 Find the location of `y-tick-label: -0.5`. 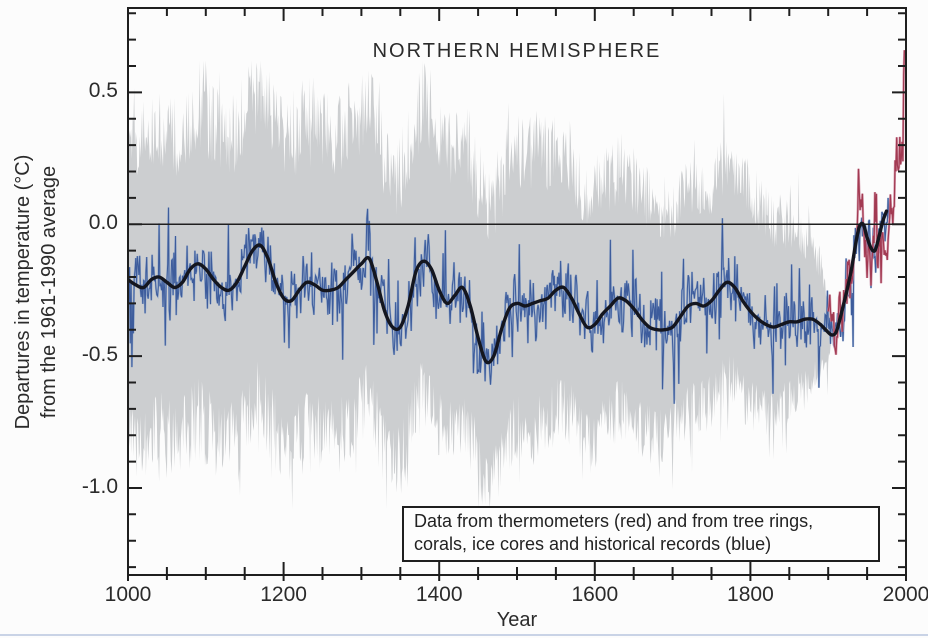

y-tick-label: -0.5 is located at coordinates (99, 355).